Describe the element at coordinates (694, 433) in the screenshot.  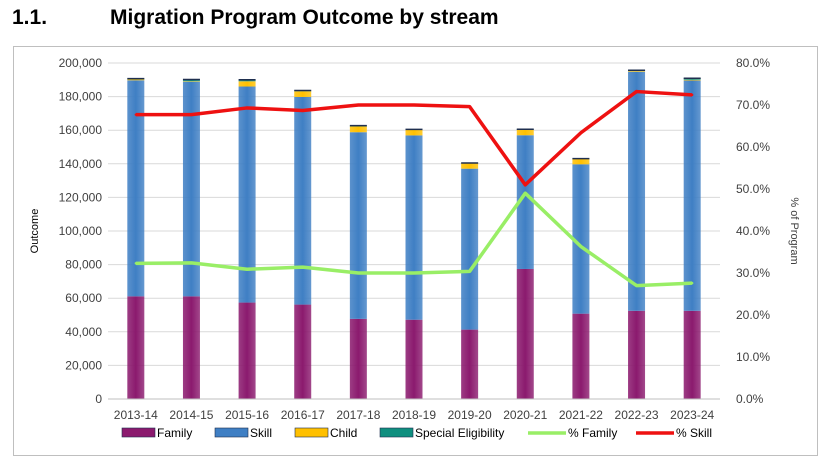
I see `legend-label: % Skill` at that location.